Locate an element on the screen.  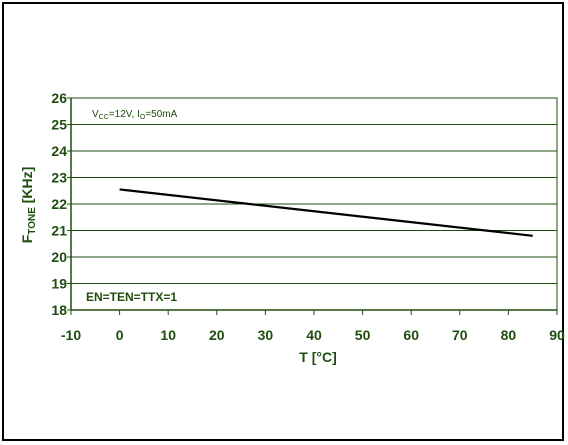
series-line is located at coordinates (326, 212).